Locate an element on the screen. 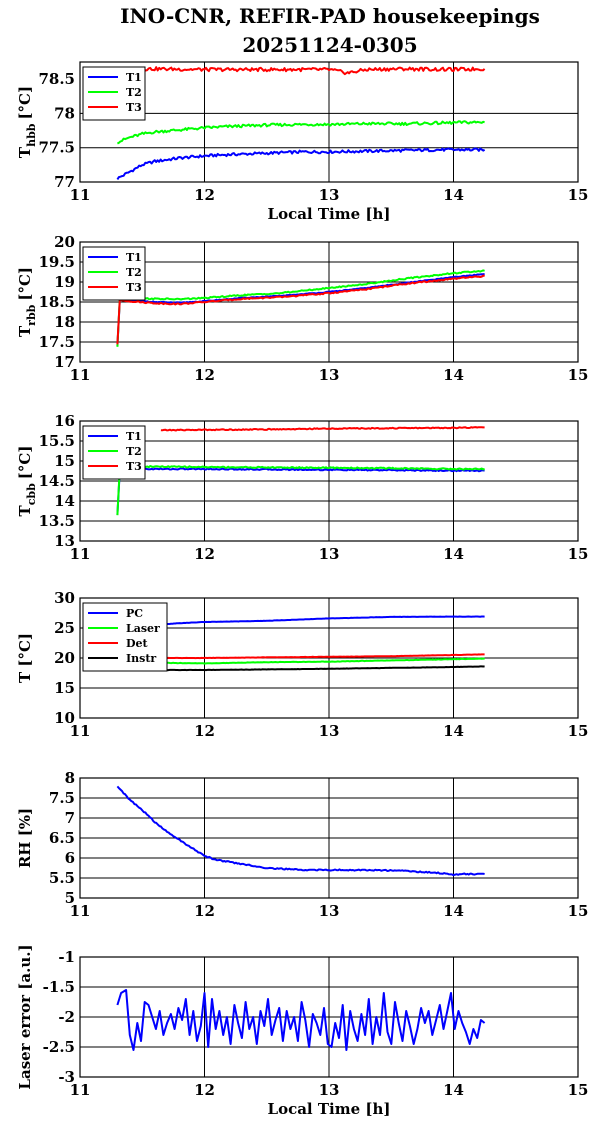 Image resolution: width=595 pixels, height=1134 pixels. series-line-laser is located at coordinates (322, 661).